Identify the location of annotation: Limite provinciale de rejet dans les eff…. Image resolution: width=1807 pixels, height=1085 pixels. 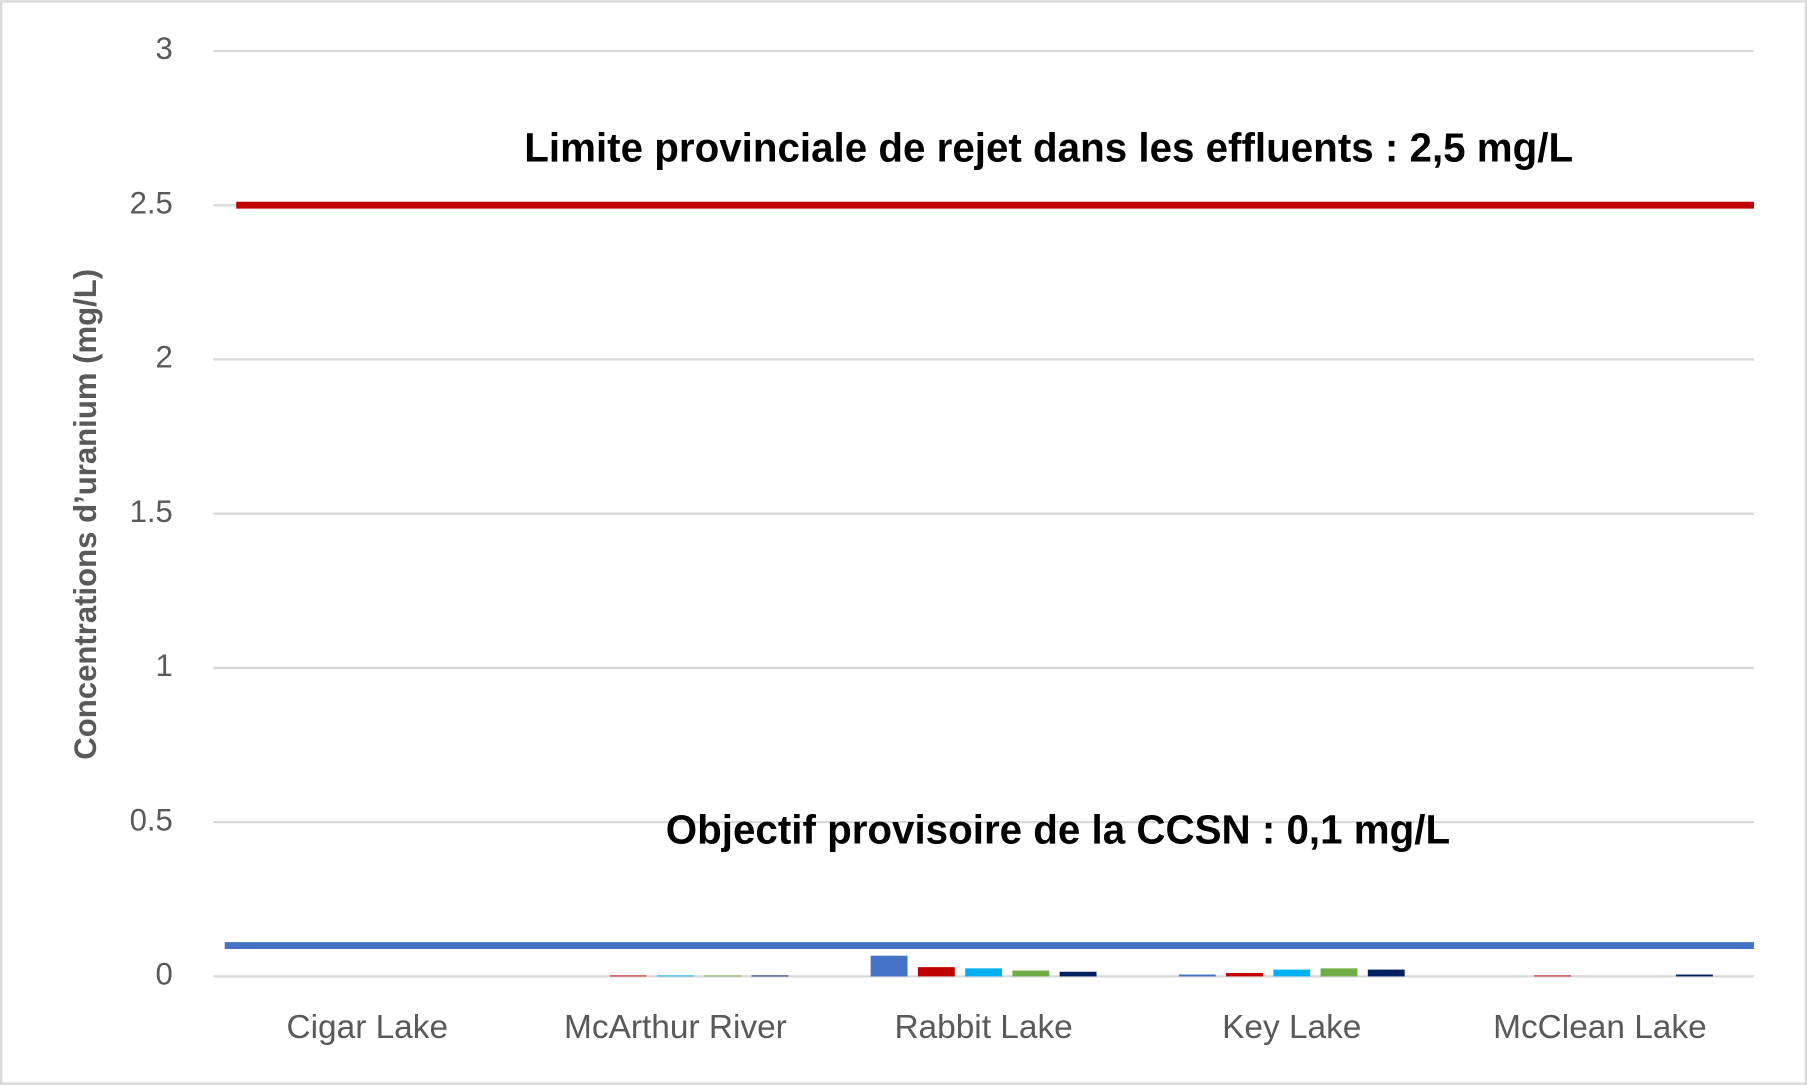
(1048, 148).